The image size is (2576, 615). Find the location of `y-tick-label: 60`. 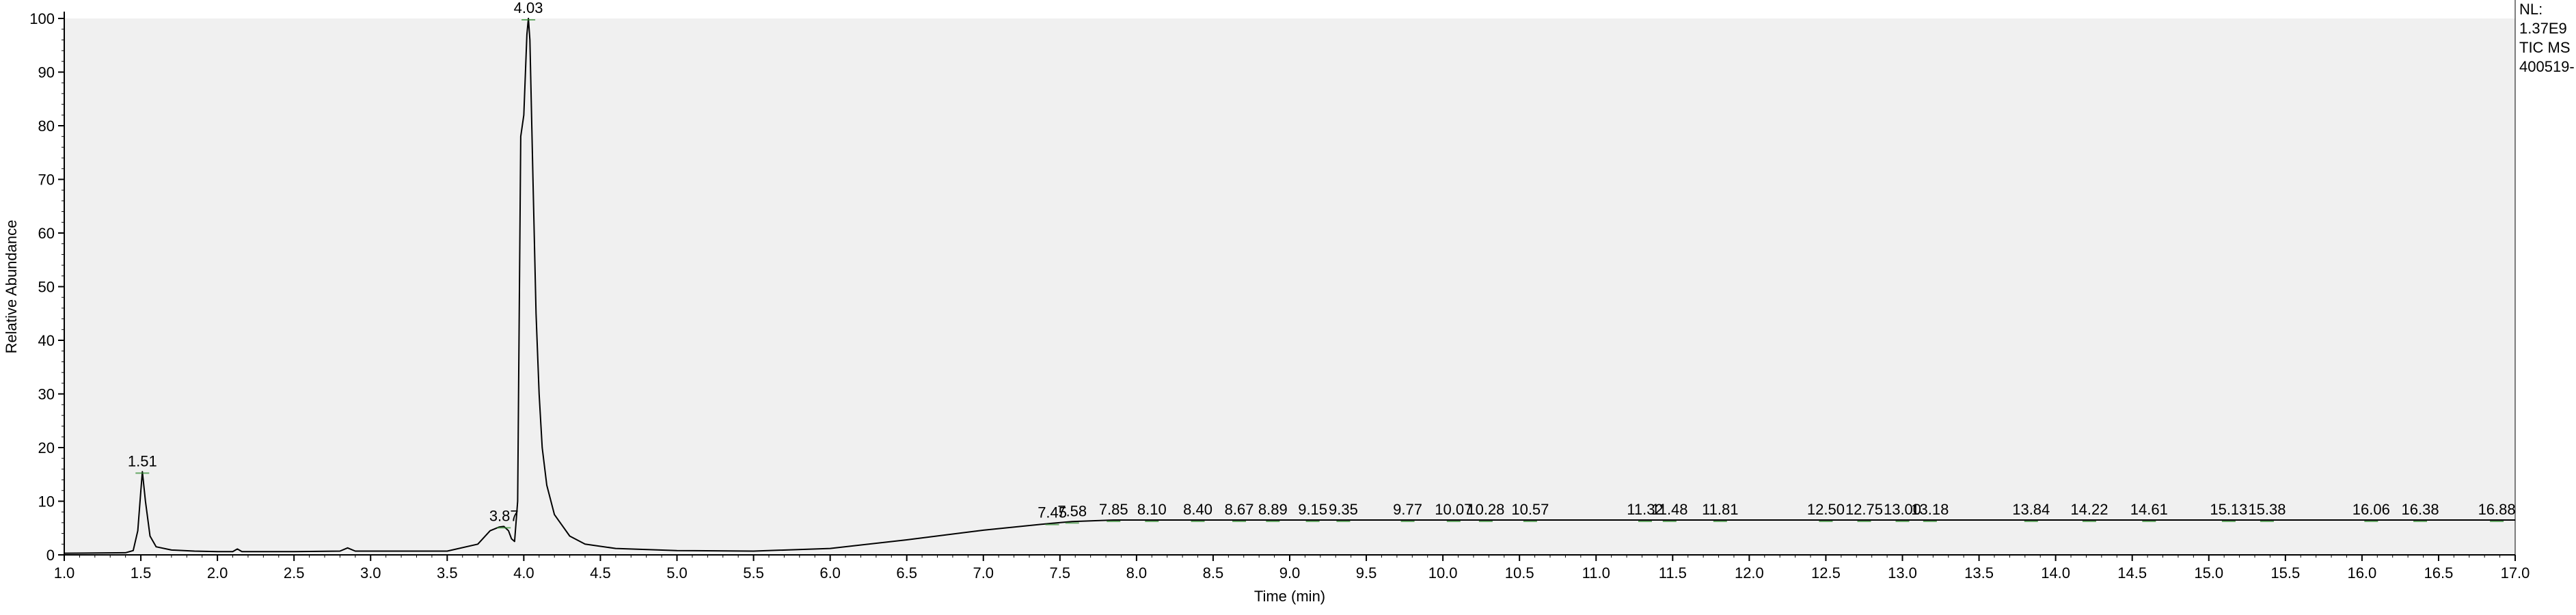

y-tick-label: 60 is located at coordinates (47, 233).